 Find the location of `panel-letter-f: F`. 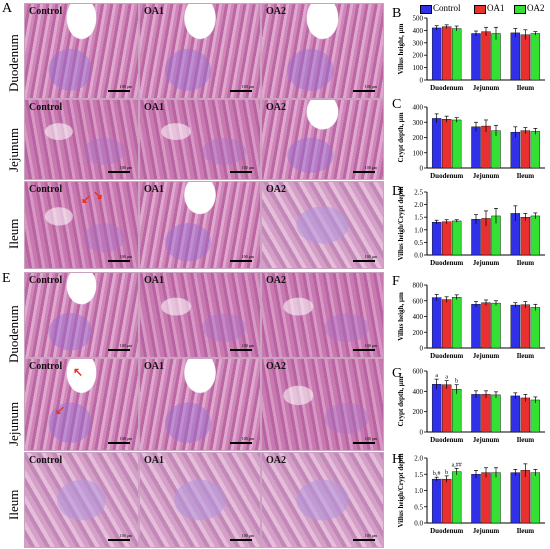

panel-letter-f: F is located at coordinates (396, 281).